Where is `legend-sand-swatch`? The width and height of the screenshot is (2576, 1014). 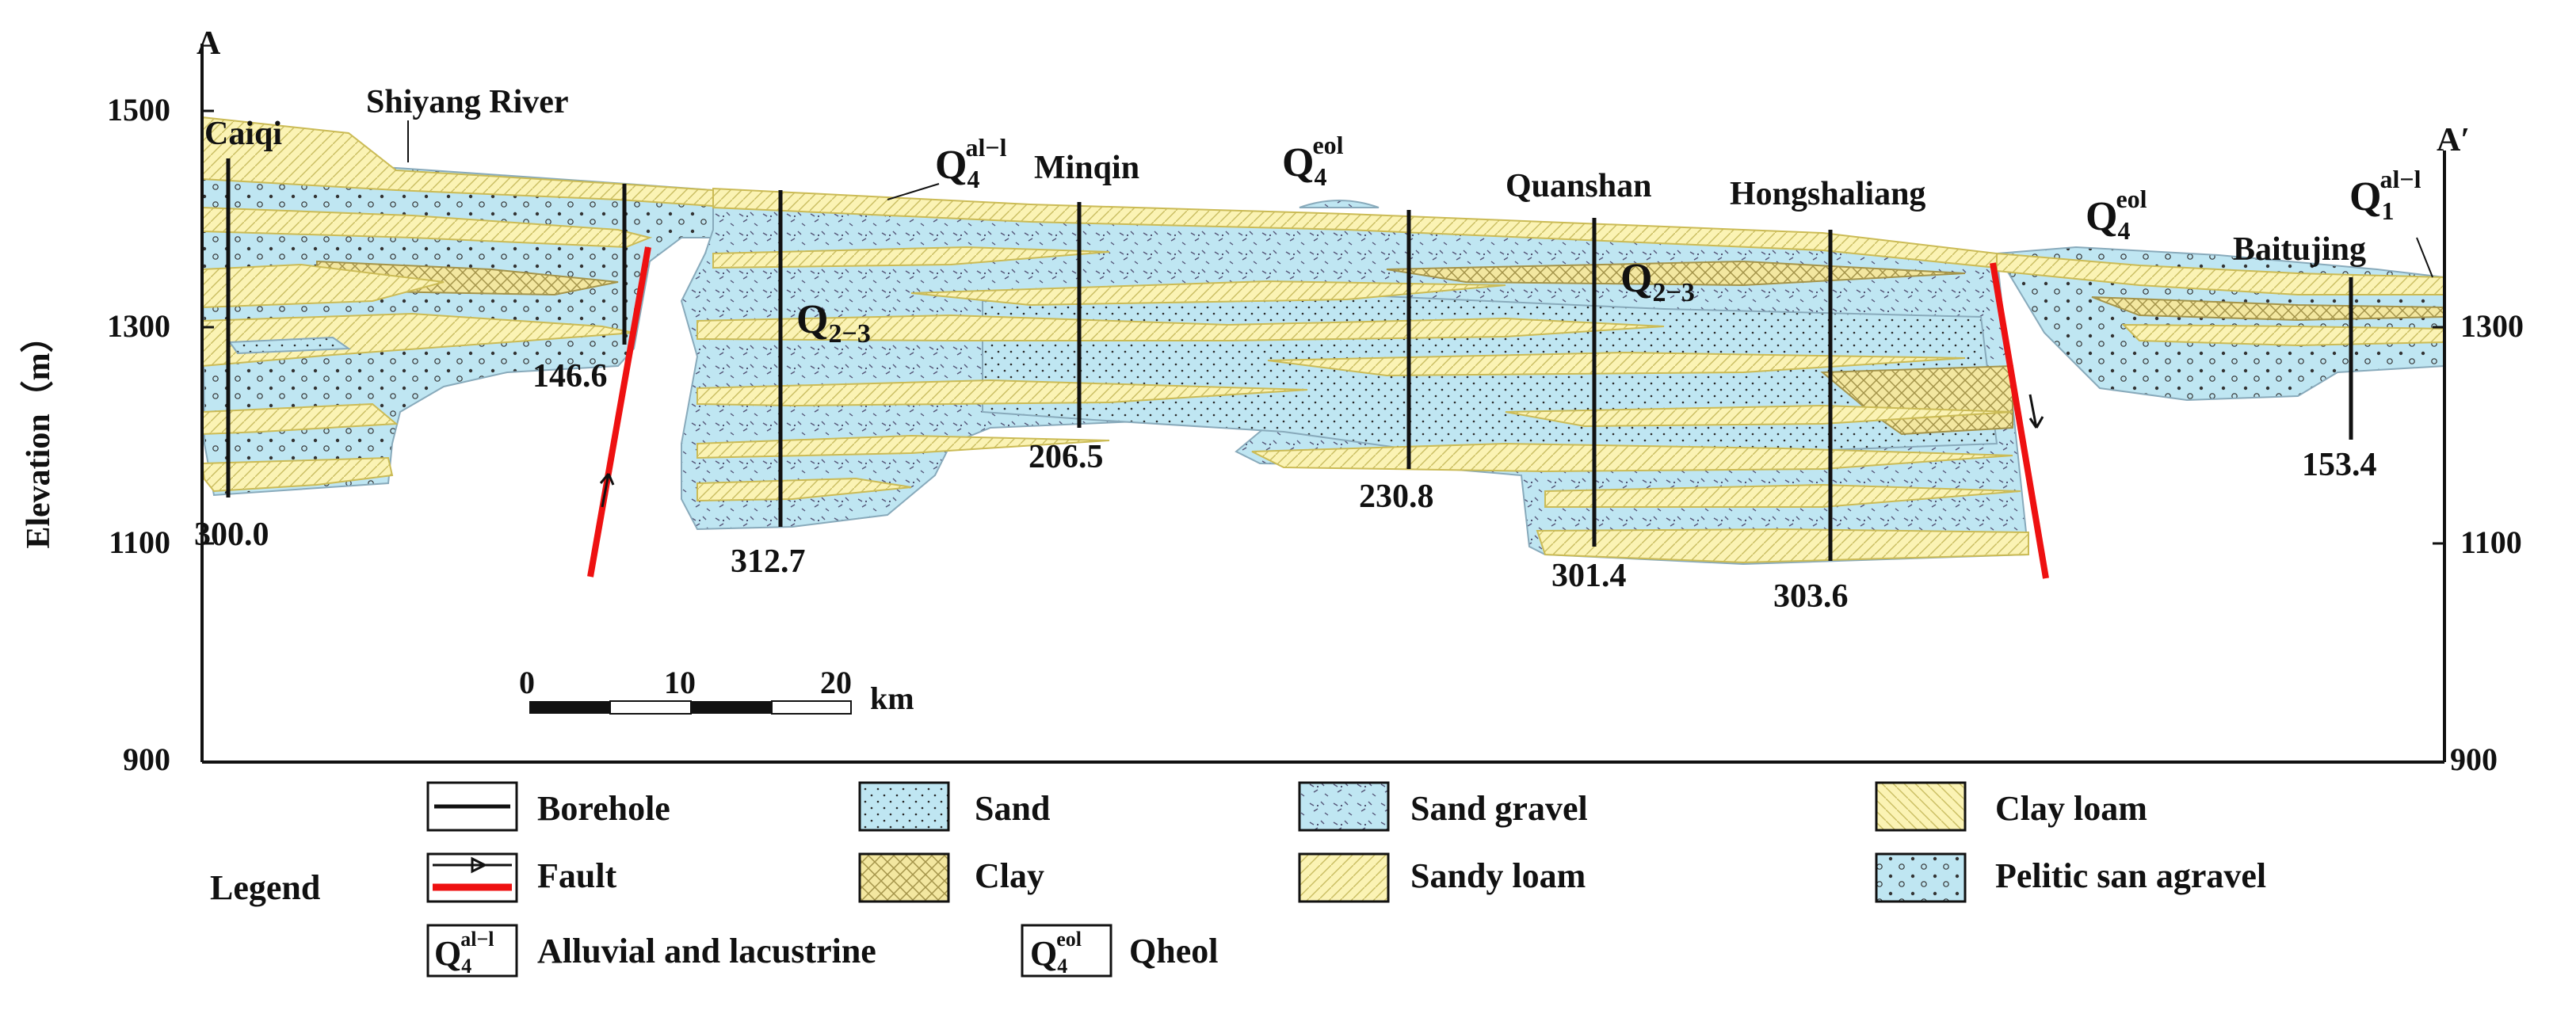 legend-sand-swatch is located at coordinates (904, 806).